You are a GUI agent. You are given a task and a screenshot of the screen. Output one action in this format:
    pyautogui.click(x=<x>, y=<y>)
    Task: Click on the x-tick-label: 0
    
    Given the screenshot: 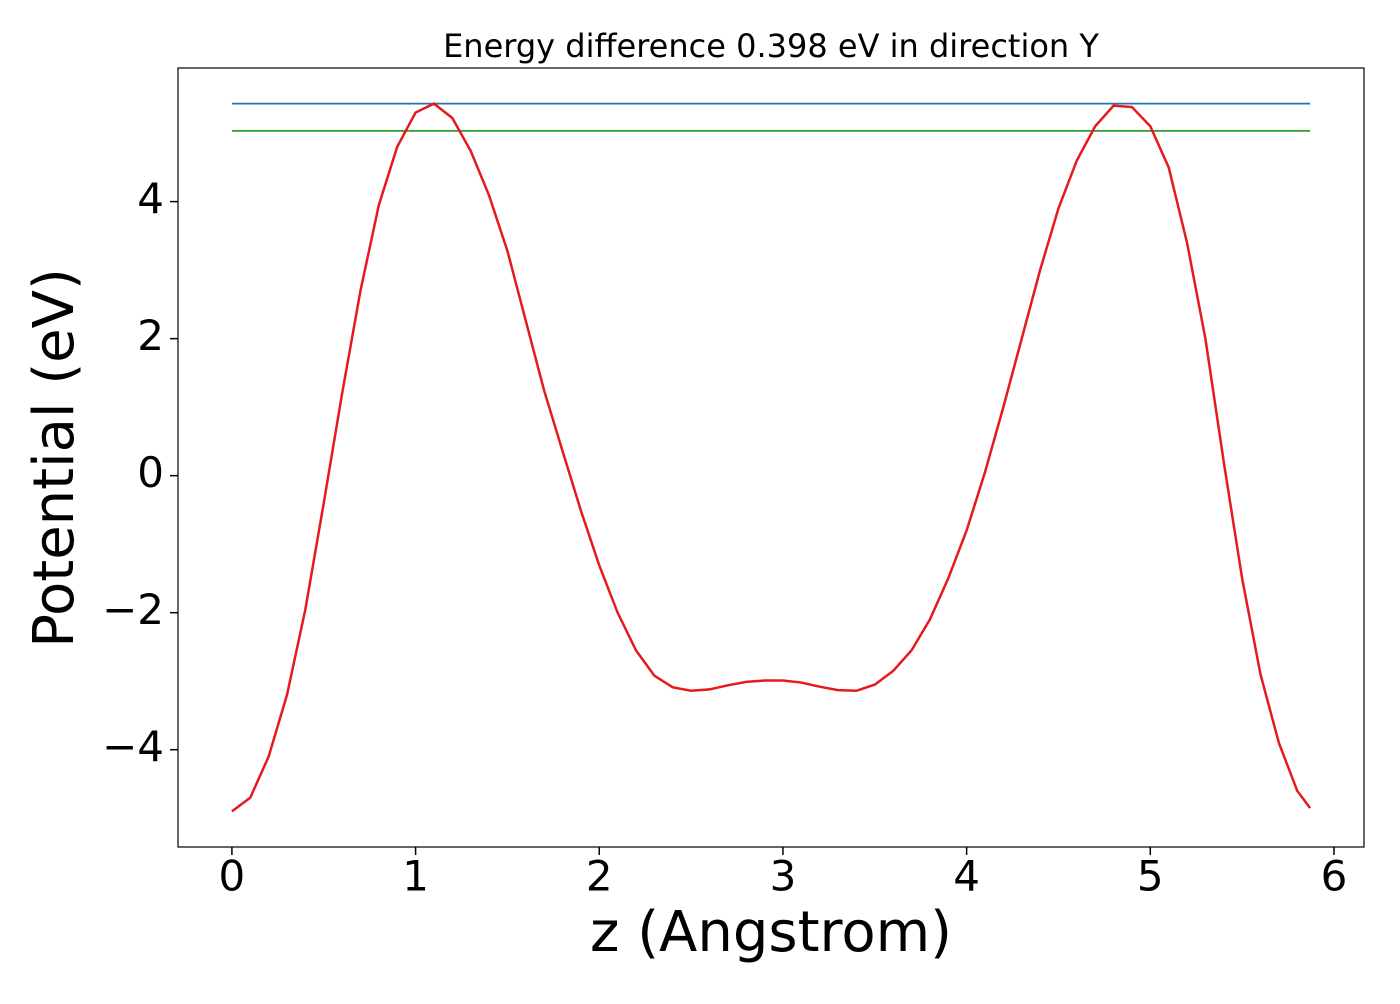 What is the action you would take?
    pyautogui.click(x=232, y=876)
    